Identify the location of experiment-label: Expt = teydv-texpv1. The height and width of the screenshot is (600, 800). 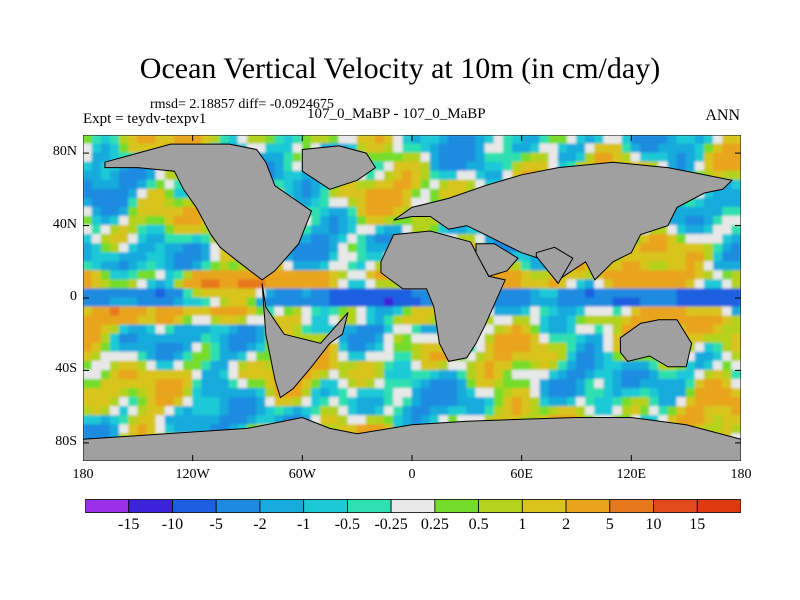
(145, 119).